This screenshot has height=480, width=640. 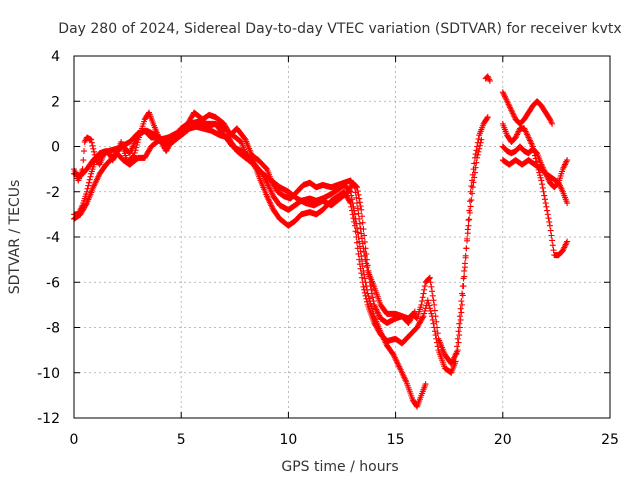 I want to click on y-tick-label: 2, so click(x=55, y=102).